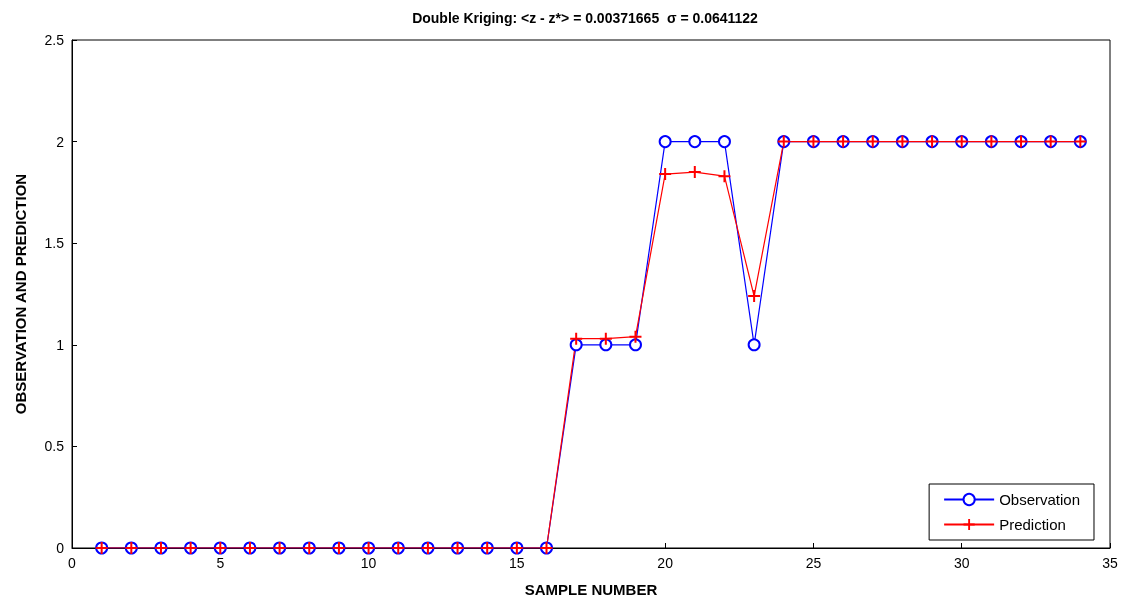 This screenshot has width=1124, height=602. Describe the element at coordinates (20, 294) in the screenshot. I see `y-axis-title: OBSERVATION AND PREDICTION` at that location.